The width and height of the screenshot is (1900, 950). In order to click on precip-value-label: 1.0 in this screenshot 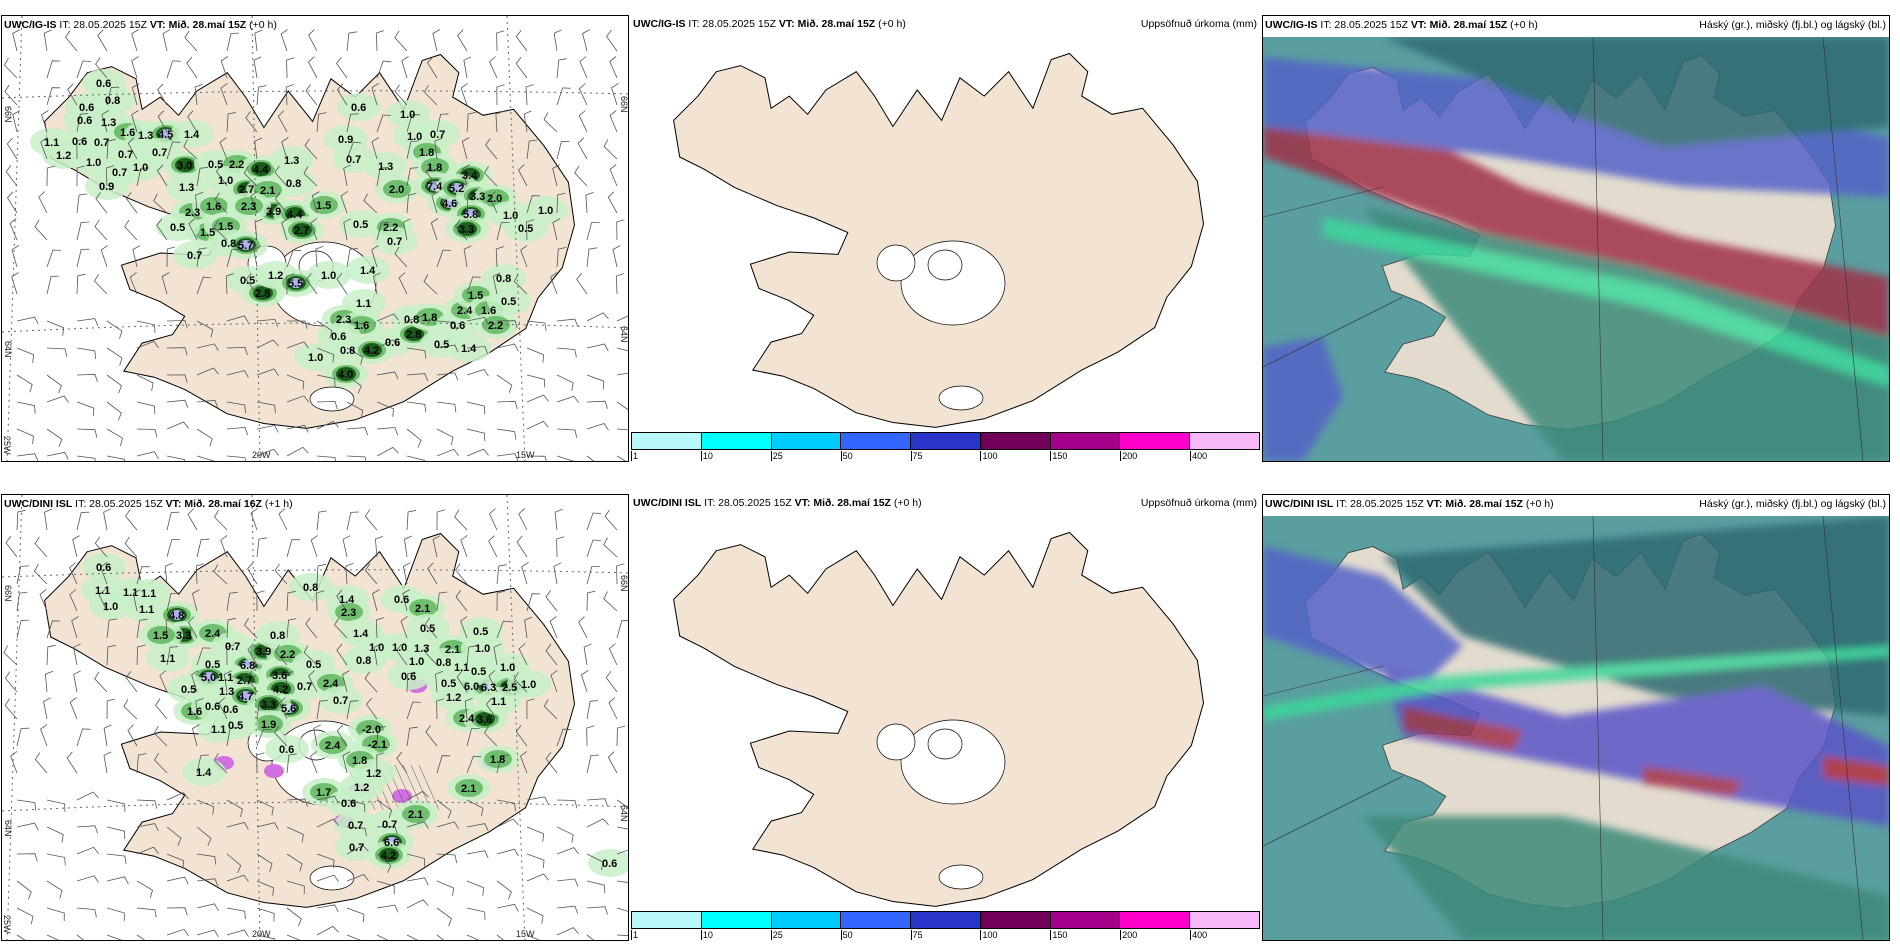, I will do `click(315, 358)`.